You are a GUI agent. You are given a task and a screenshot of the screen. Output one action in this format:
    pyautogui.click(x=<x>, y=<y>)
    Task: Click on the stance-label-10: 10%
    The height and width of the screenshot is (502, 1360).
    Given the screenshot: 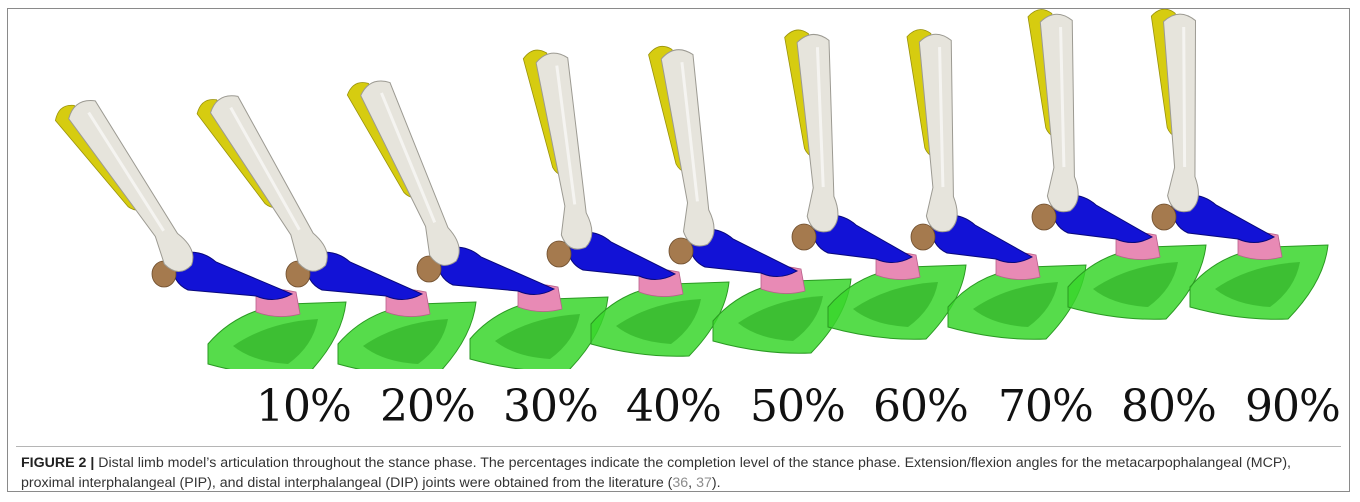 What is the action you would take?
    pyautogui.click(x=304, y=406)
    